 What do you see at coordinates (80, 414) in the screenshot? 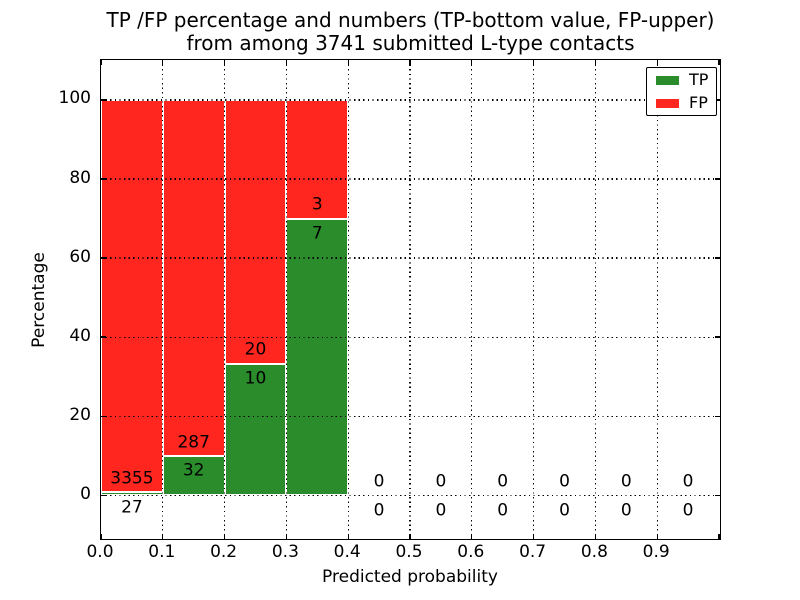
I see `y-tick-label-20: 20` at bounding box center [80, 414].